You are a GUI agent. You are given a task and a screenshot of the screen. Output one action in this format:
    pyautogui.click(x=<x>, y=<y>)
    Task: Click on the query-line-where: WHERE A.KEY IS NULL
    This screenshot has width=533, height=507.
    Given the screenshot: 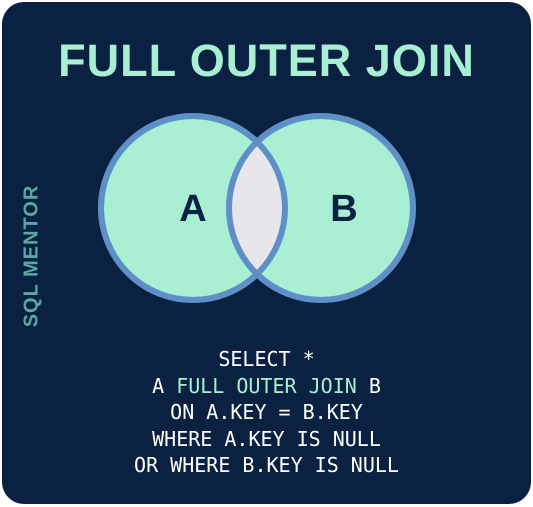 What is the action you would take?
    pyautogui.click(x=266, y=438)
    